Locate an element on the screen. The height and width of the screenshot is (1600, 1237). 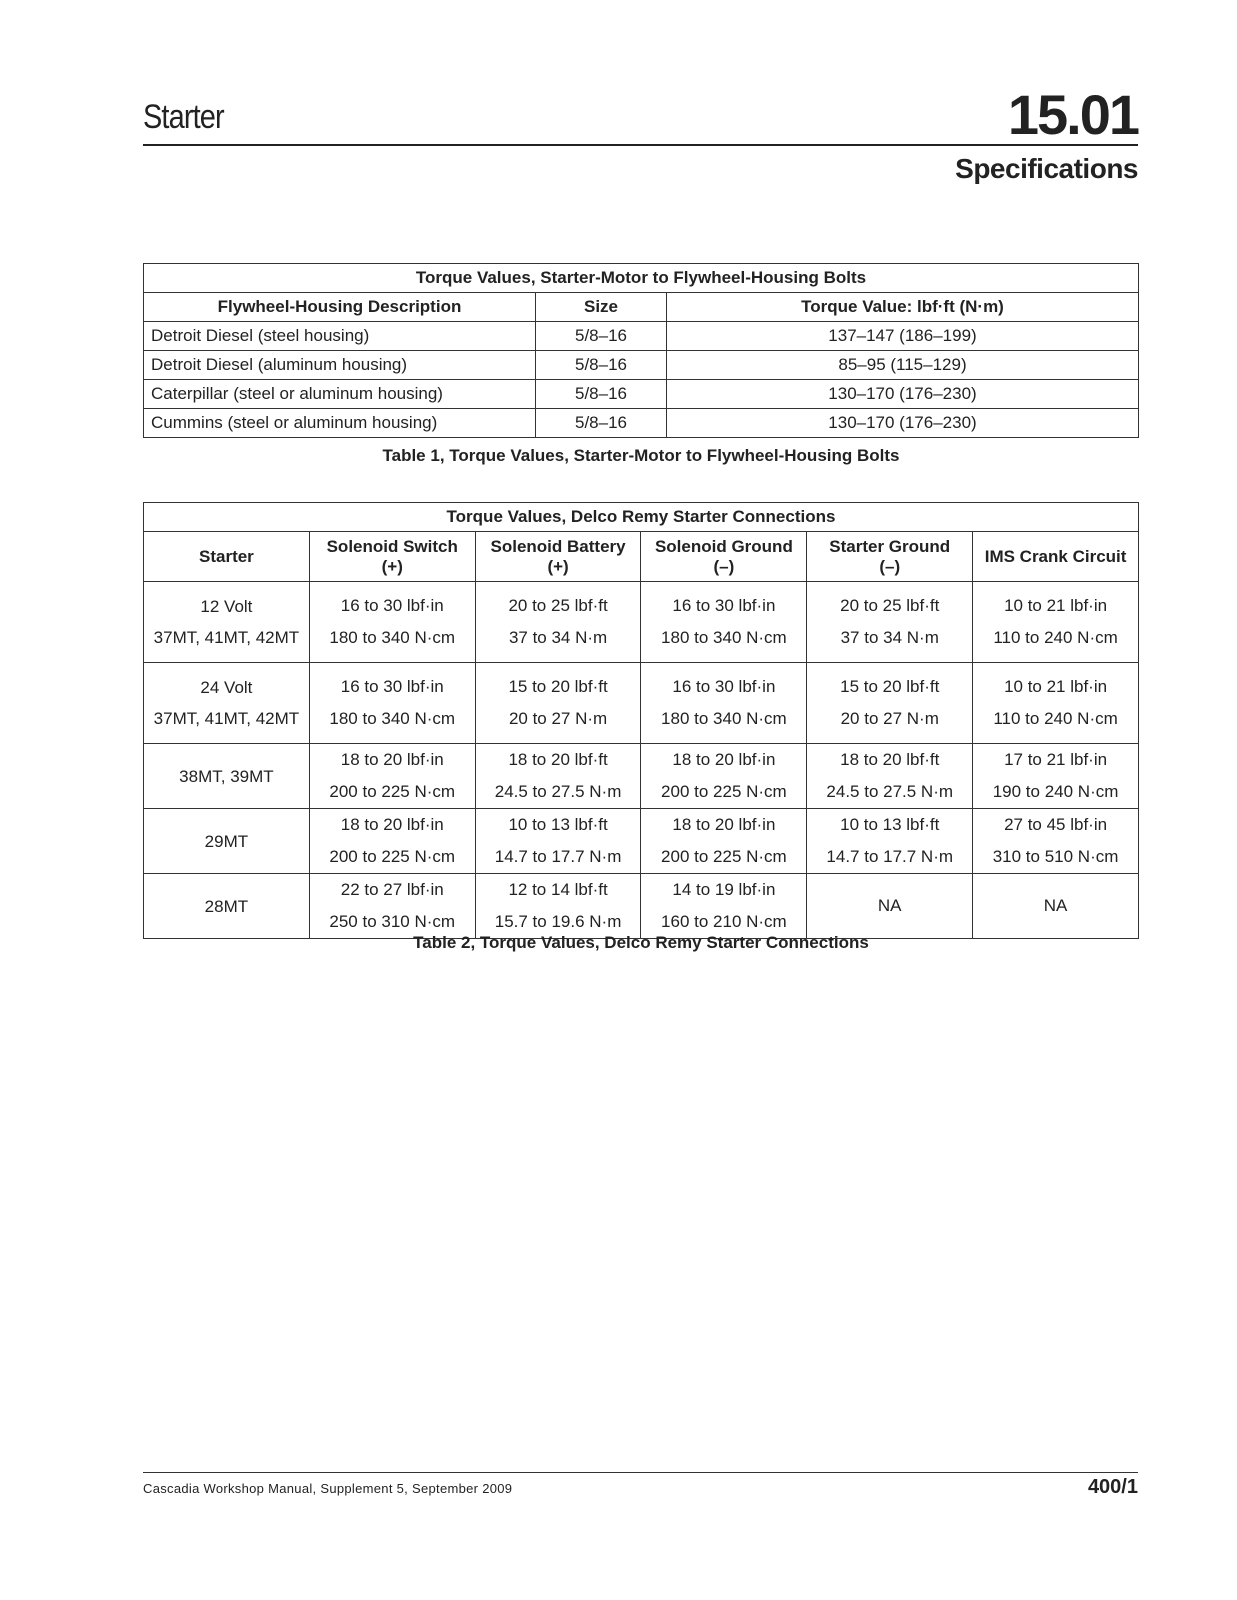
value-line: 10 to 13 lbf·ft is located at coordinates (558, 824).